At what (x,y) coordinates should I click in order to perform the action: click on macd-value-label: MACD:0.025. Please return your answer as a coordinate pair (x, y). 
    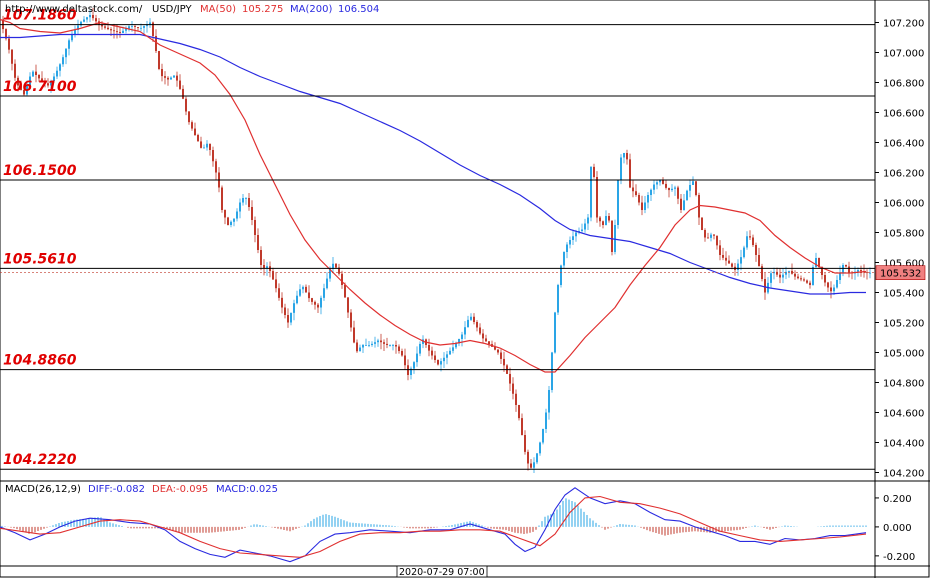
    Looking at the image, I should click on (247, 489).